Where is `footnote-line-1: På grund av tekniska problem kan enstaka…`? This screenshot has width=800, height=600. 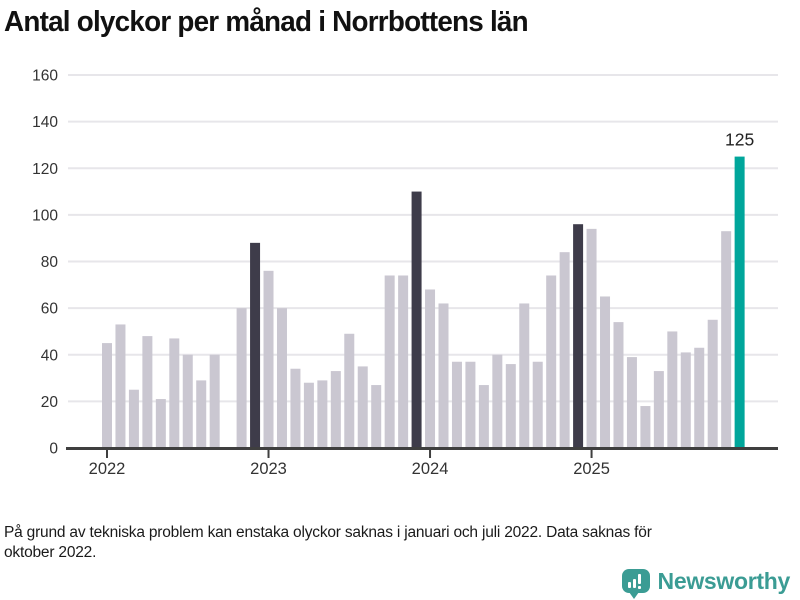
footnote-line-1: På grund av tekniska problem kan enstaka… is located at coordinates (328, 532).